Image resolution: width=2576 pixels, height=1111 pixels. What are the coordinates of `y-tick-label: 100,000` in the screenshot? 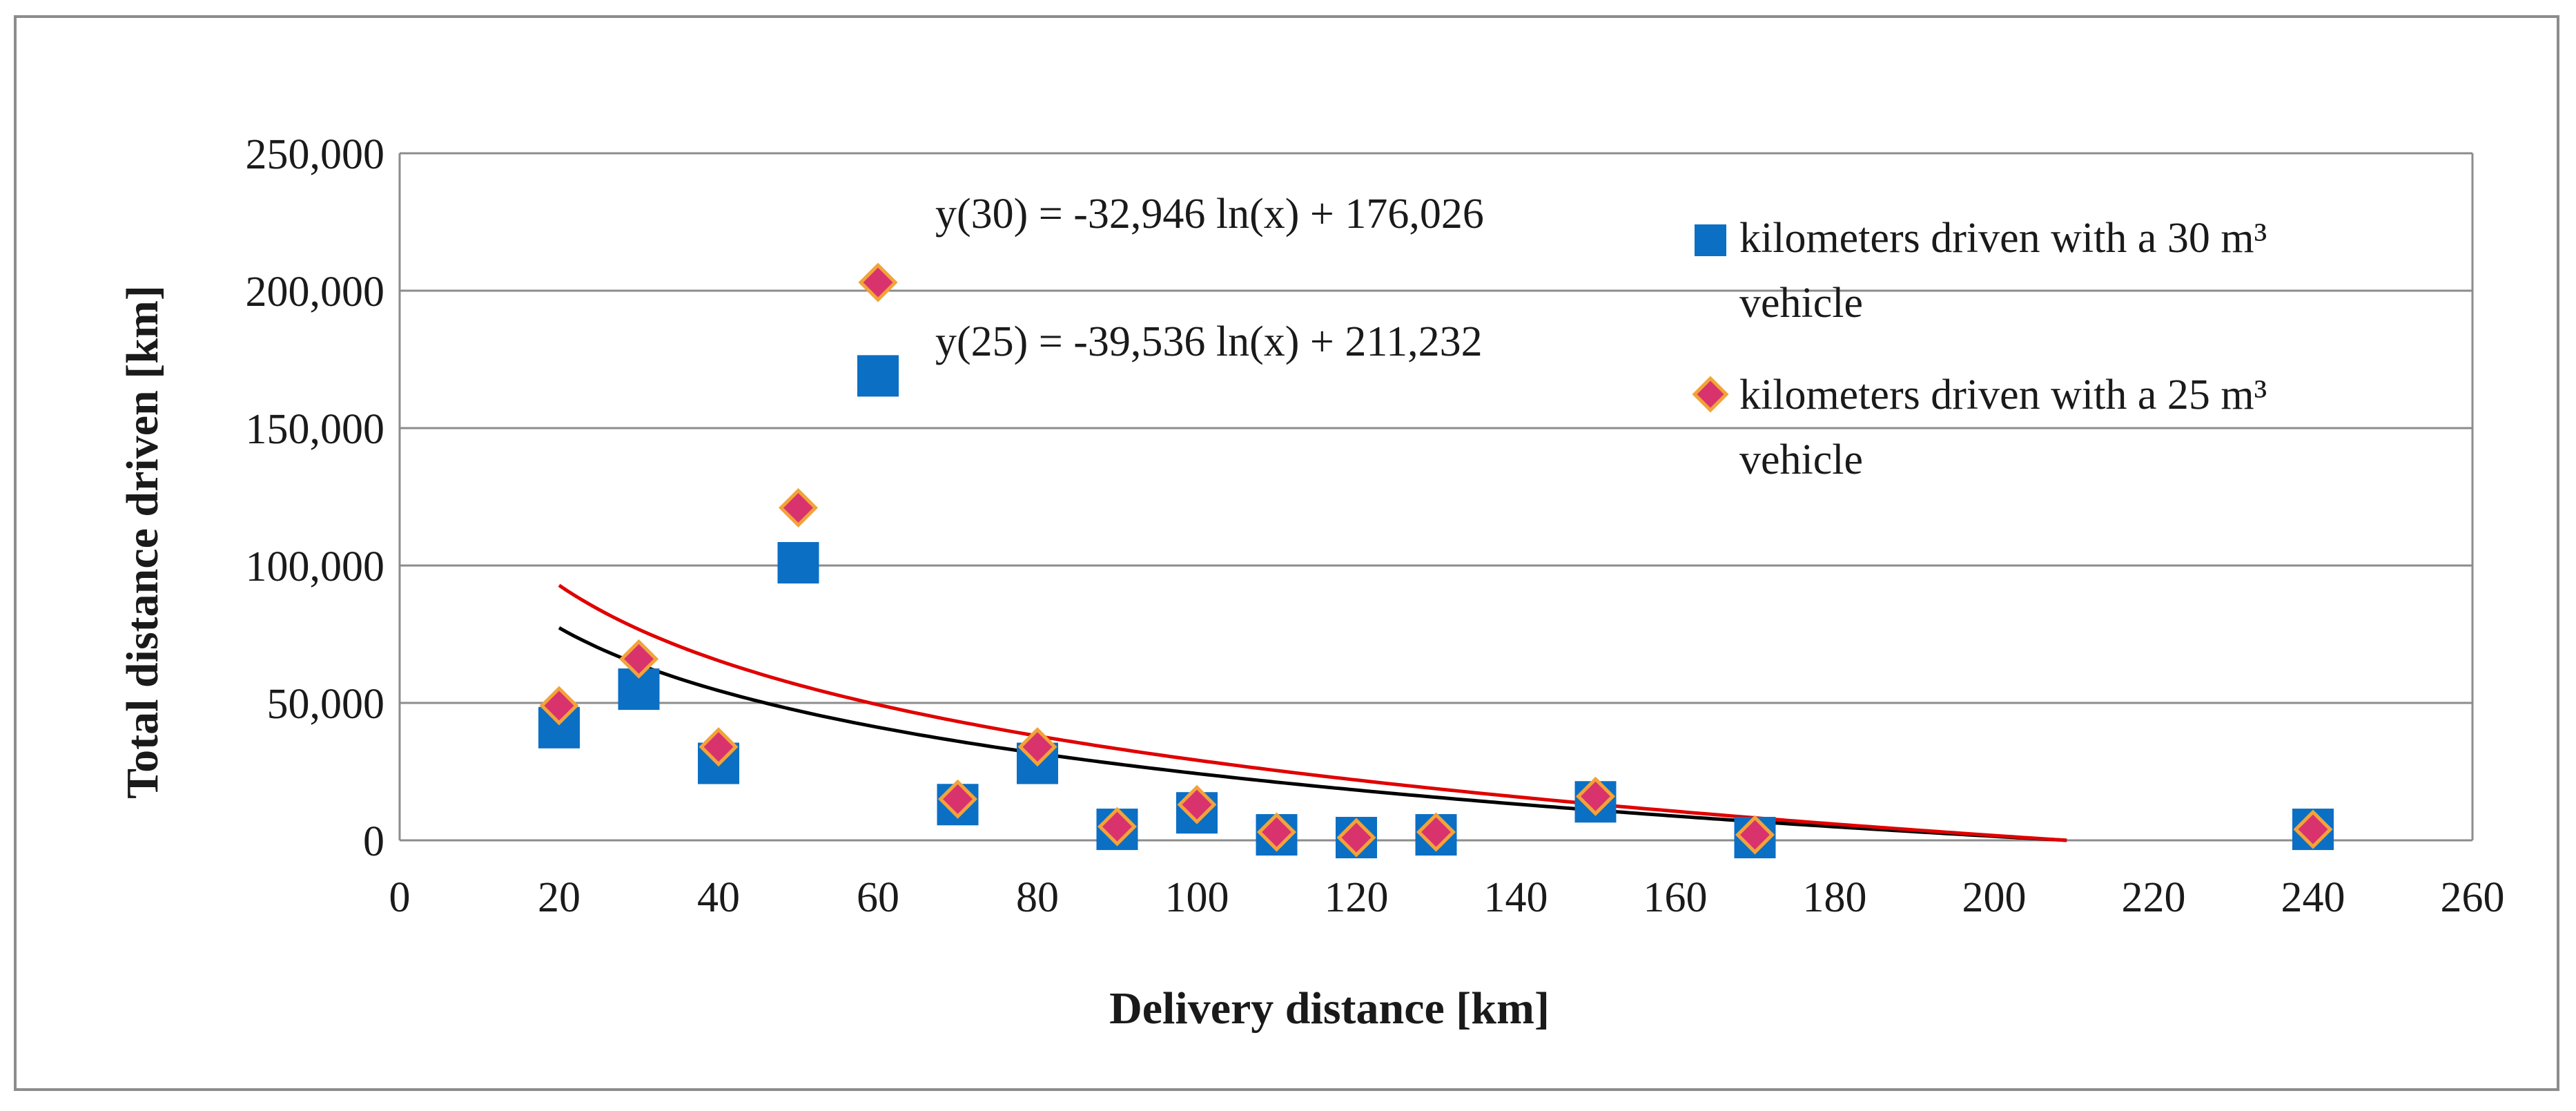 It's located at (315, 566).